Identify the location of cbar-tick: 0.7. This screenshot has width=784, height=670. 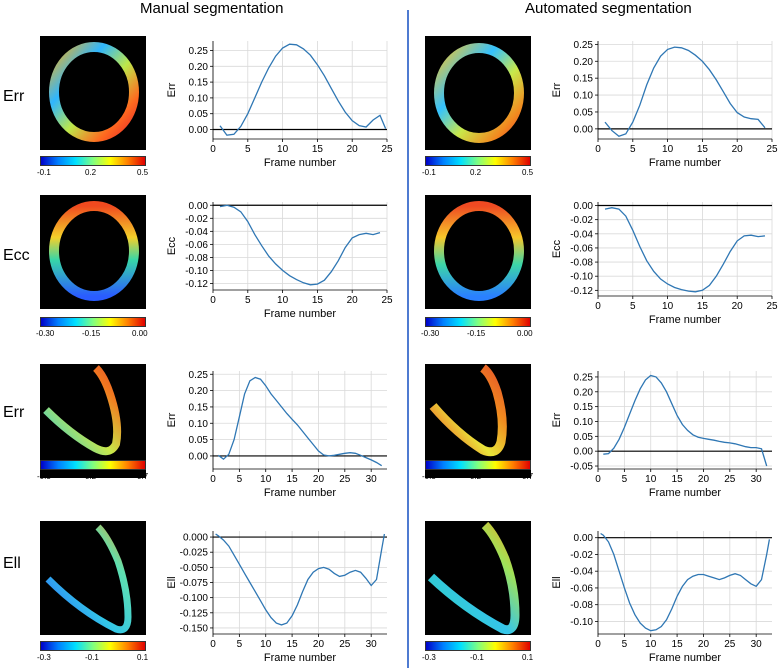
(528, 476).